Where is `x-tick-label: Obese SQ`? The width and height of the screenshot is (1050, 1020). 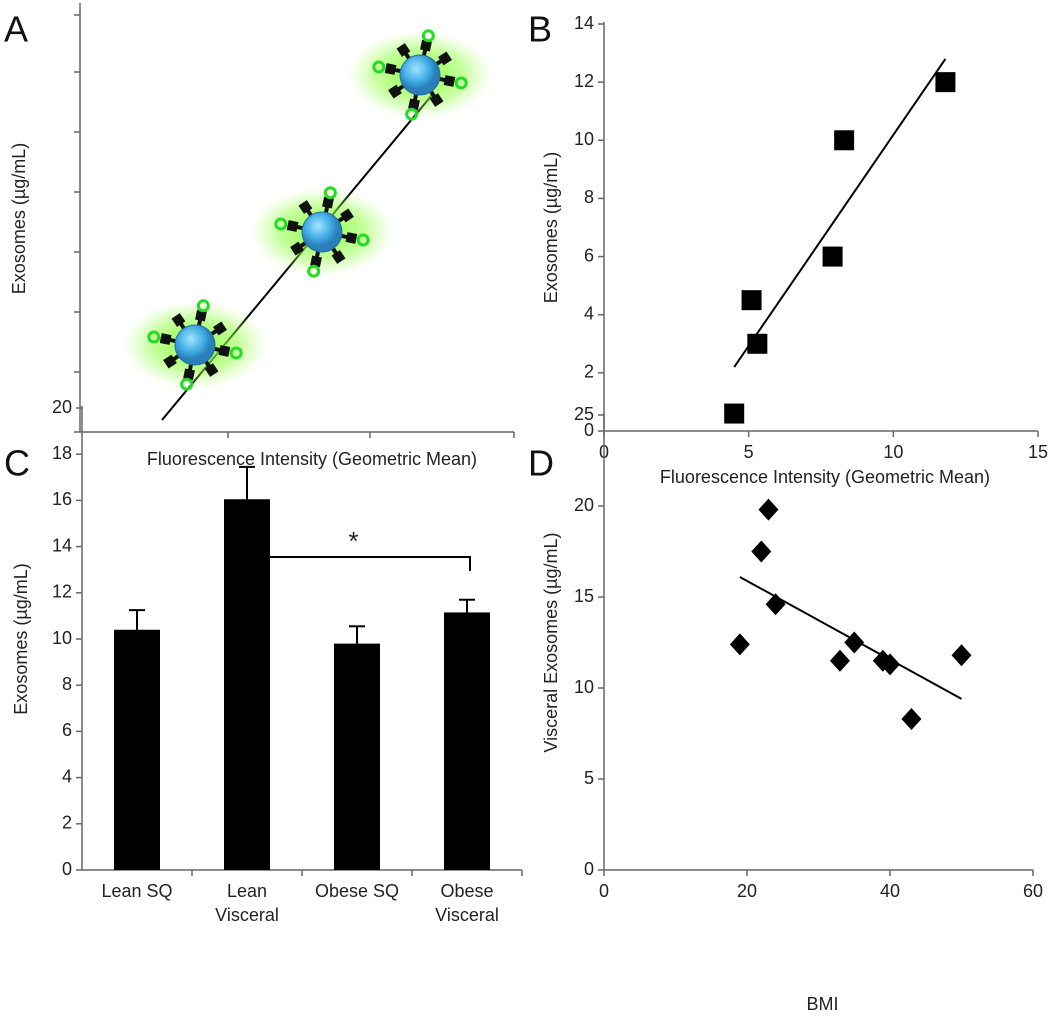 x-tick-label: Obese SQ is located at coordinates (357, 891).